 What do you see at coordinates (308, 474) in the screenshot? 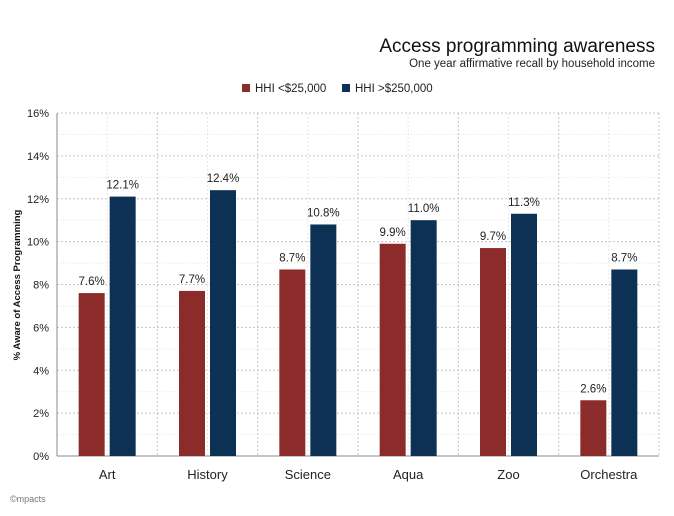
I see `x-tick-label: Science` at bounding box center [308, 474].